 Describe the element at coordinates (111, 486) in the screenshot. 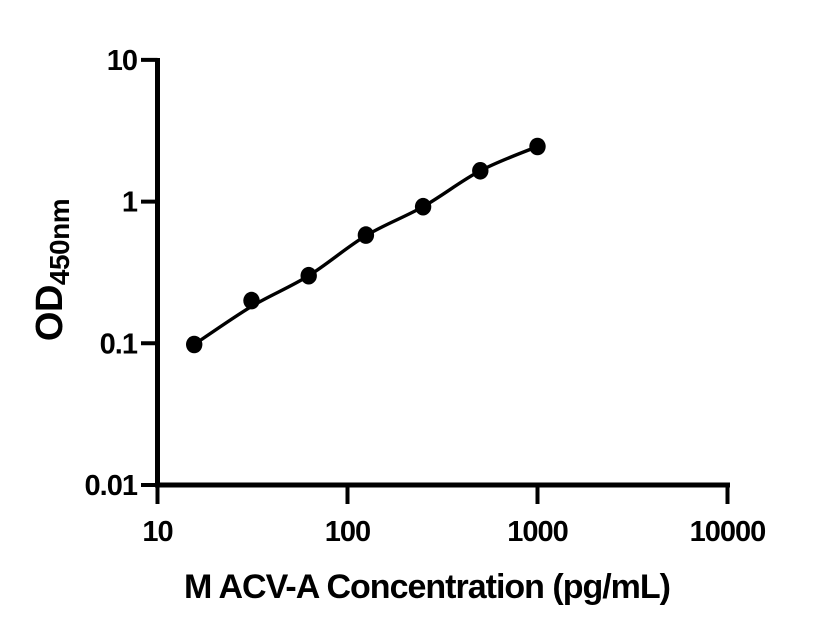

I see `y-tick-label: 0.01` at that location.